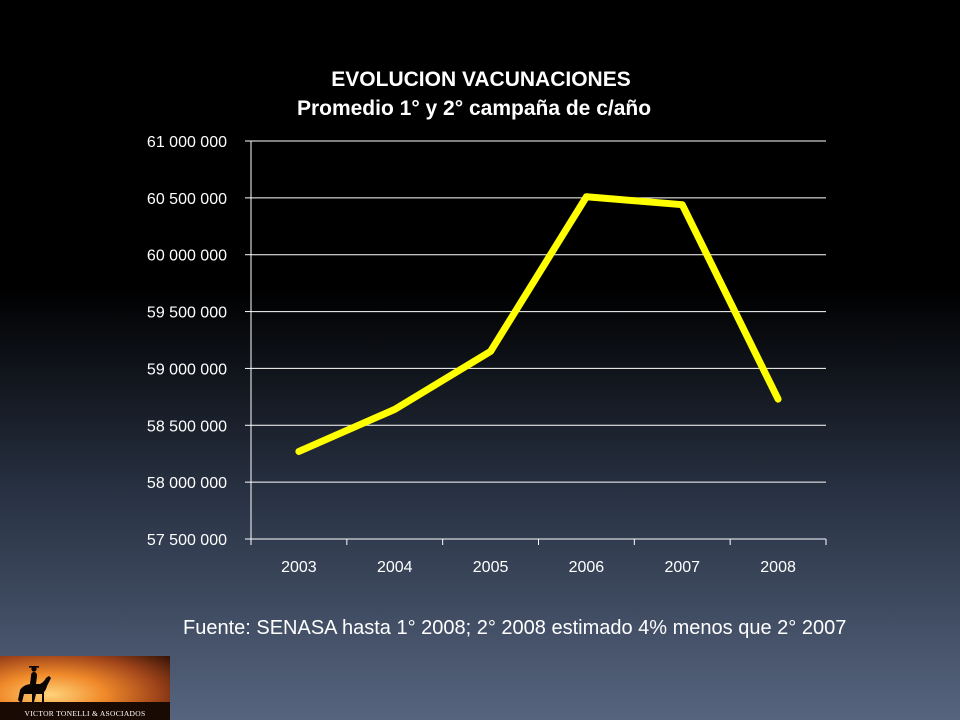 Image resolution: width=960 pixels, height=720 pixels. What do you see at coordinates (538, 567) in the screenshot?
I see `x-tick-labels: 2003 2004 2005 2006 2007 2008` at bounding box center [538, 567].